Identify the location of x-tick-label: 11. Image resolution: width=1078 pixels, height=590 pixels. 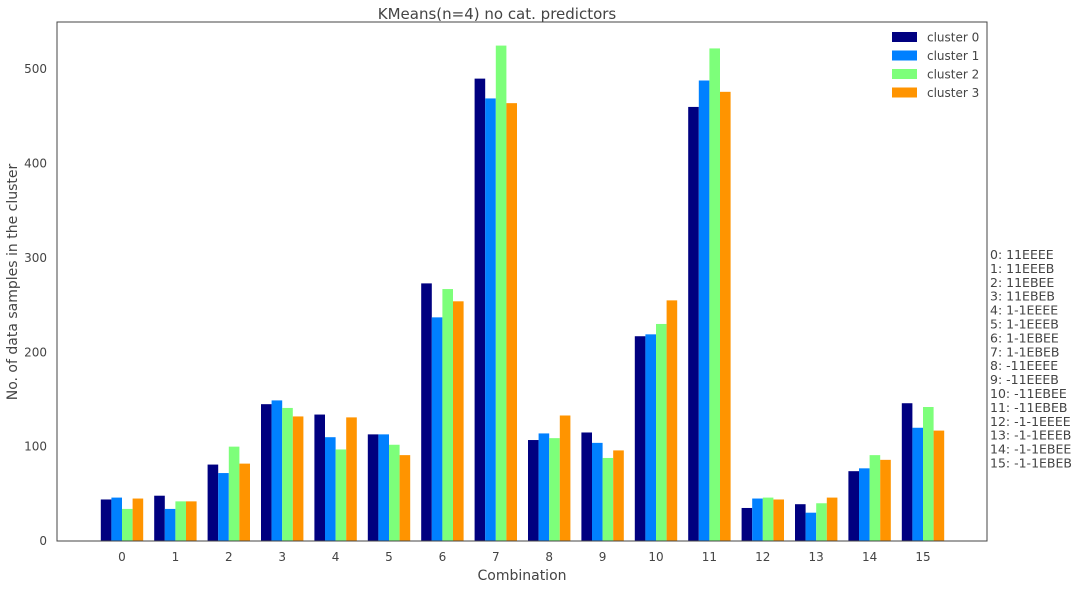
(709, 557).